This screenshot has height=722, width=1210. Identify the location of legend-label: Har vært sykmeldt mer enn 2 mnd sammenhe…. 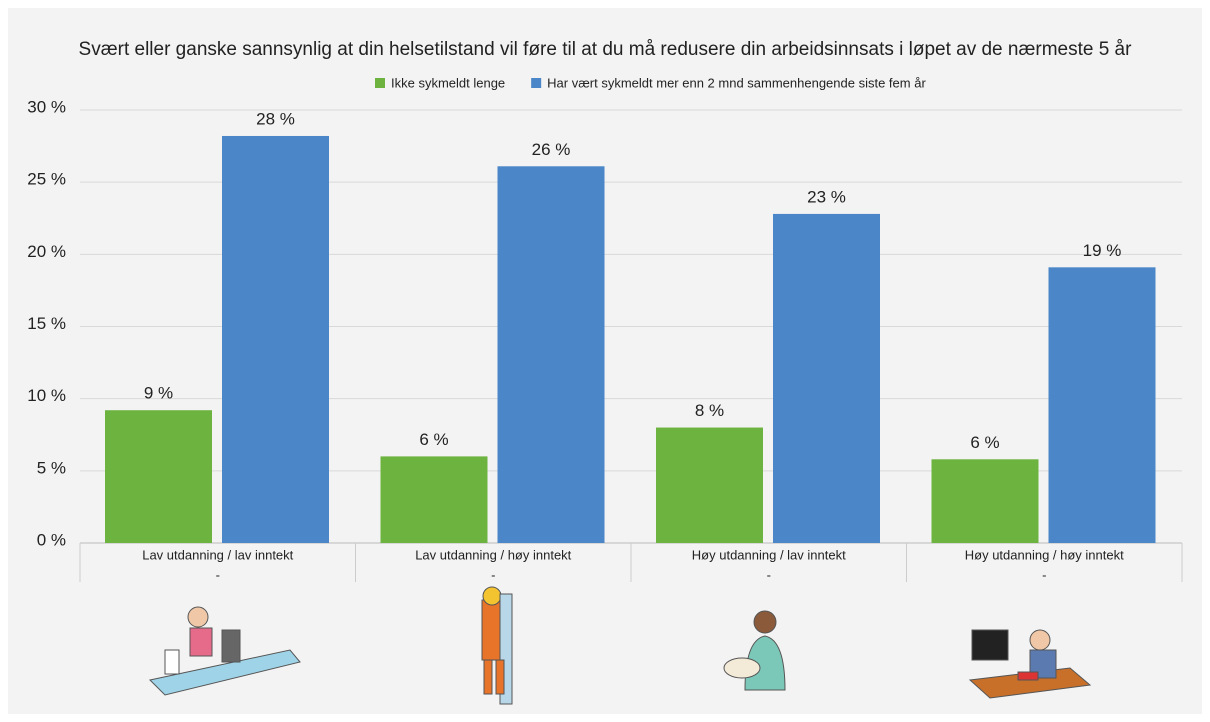
(736, 82).